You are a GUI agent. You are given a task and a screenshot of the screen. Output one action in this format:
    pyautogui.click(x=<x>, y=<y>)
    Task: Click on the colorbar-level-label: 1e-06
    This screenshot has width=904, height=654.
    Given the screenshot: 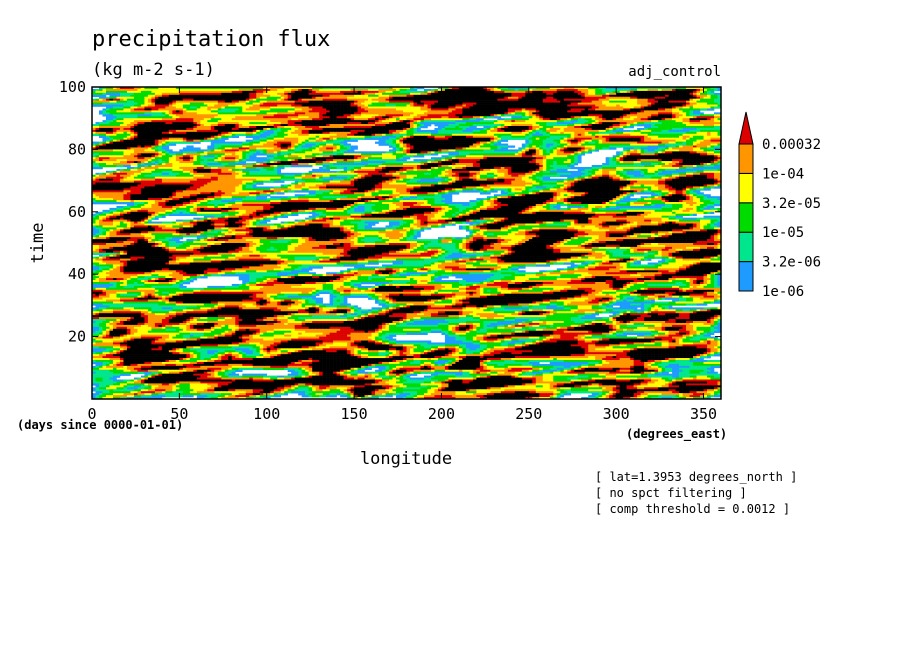 What is the action you would take?
    pyautogui.click(x=783, y=292)
    